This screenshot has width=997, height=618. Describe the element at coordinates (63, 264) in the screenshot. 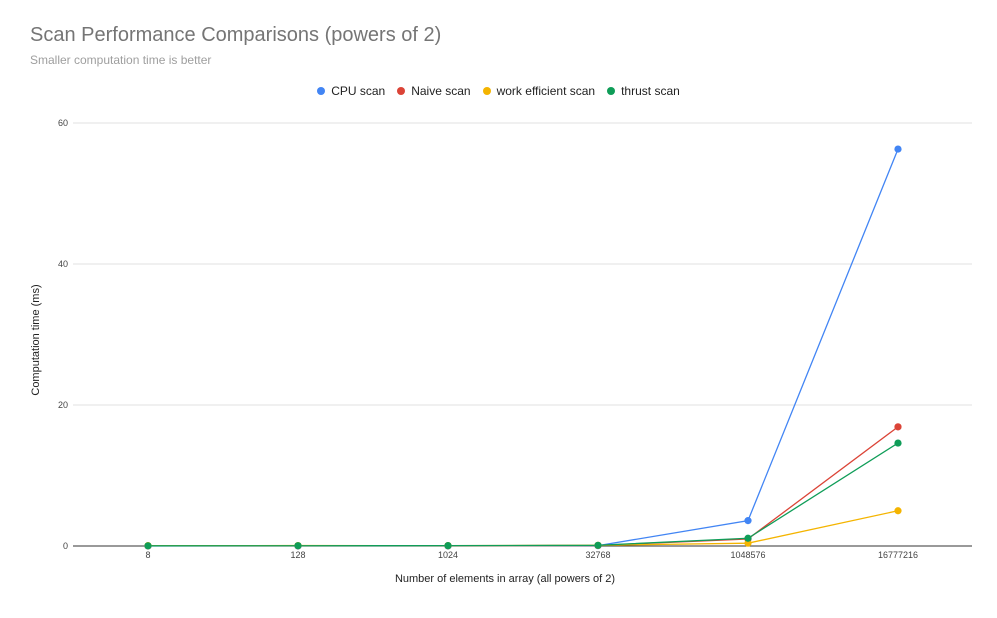

I see `y-tick-label: 40` at that location.